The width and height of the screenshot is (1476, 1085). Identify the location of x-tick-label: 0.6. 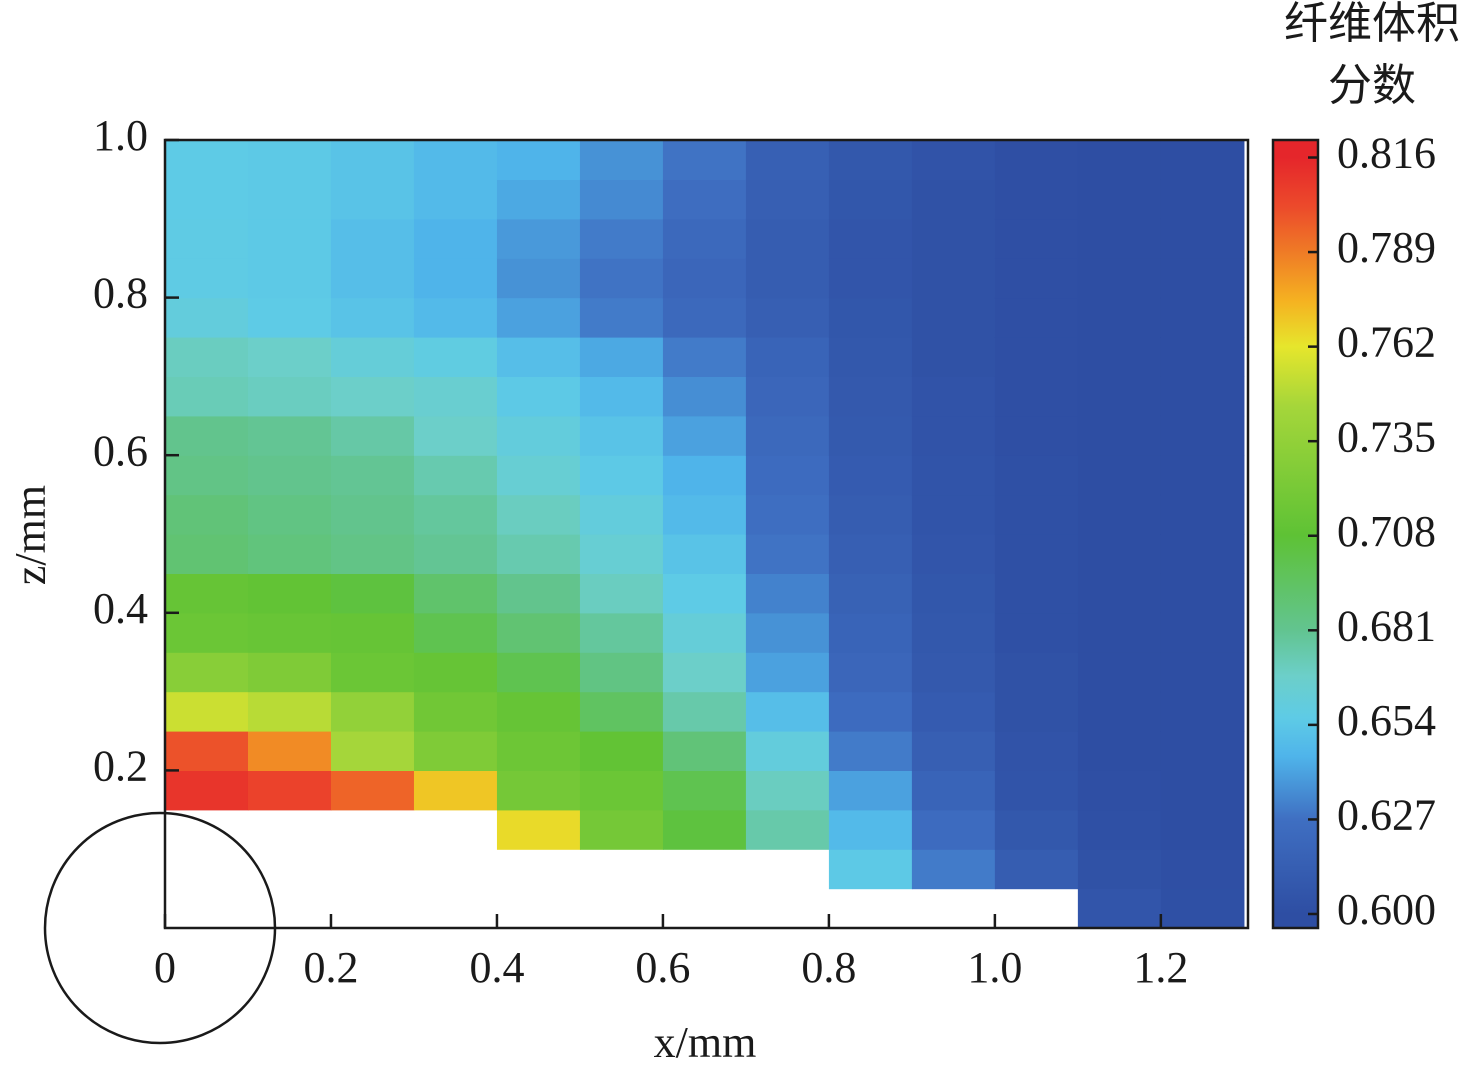
(662, 967).